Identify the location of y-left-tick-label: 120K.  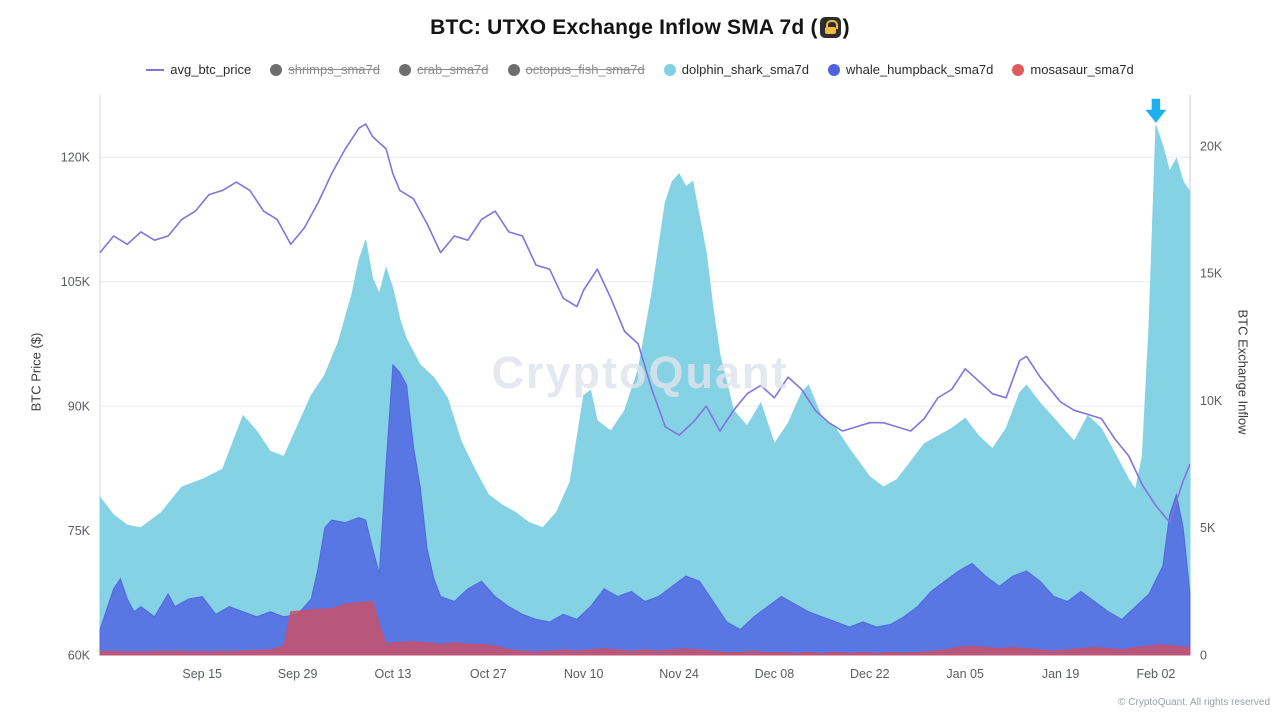
(76, 158).